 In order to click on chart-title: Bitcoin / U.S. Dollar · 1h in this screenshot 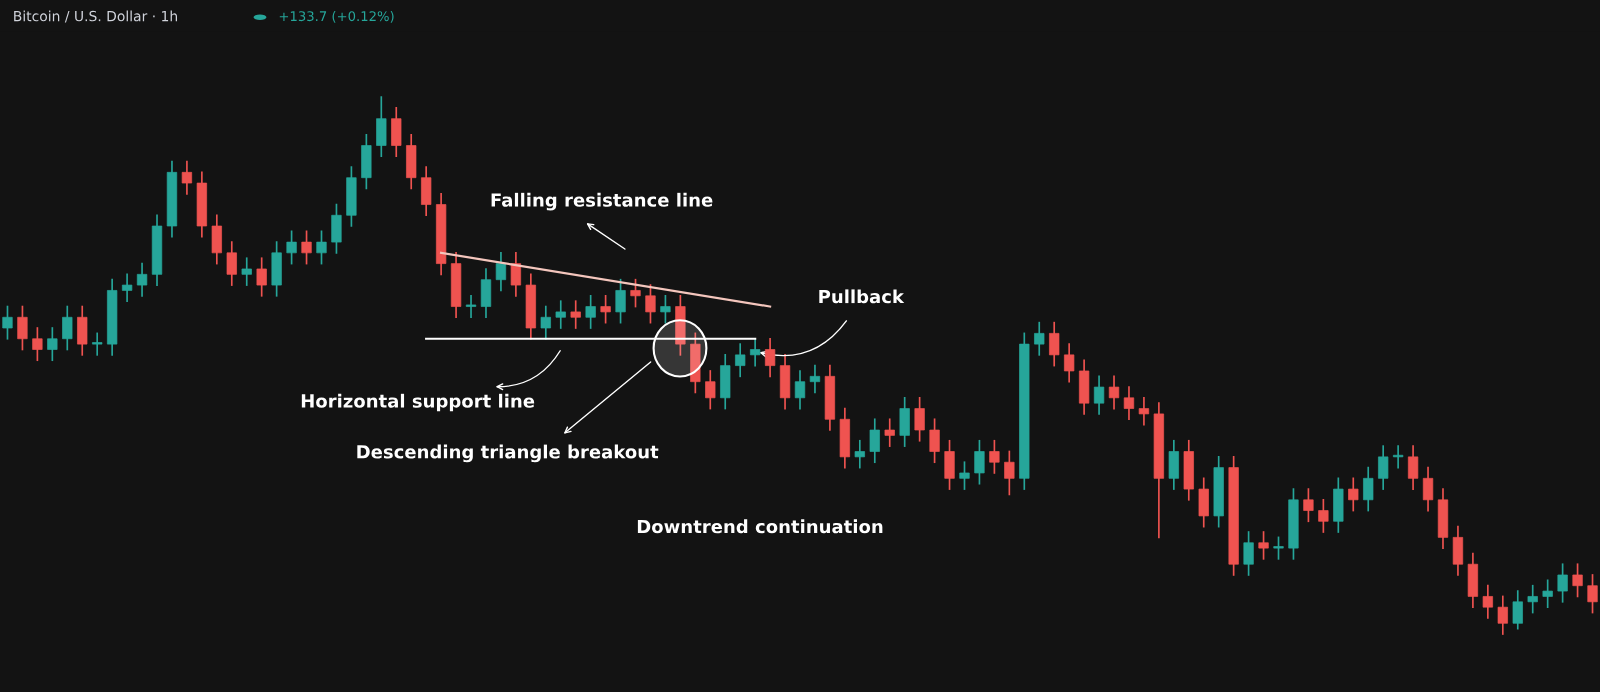, I will do `click(95, 16)`.